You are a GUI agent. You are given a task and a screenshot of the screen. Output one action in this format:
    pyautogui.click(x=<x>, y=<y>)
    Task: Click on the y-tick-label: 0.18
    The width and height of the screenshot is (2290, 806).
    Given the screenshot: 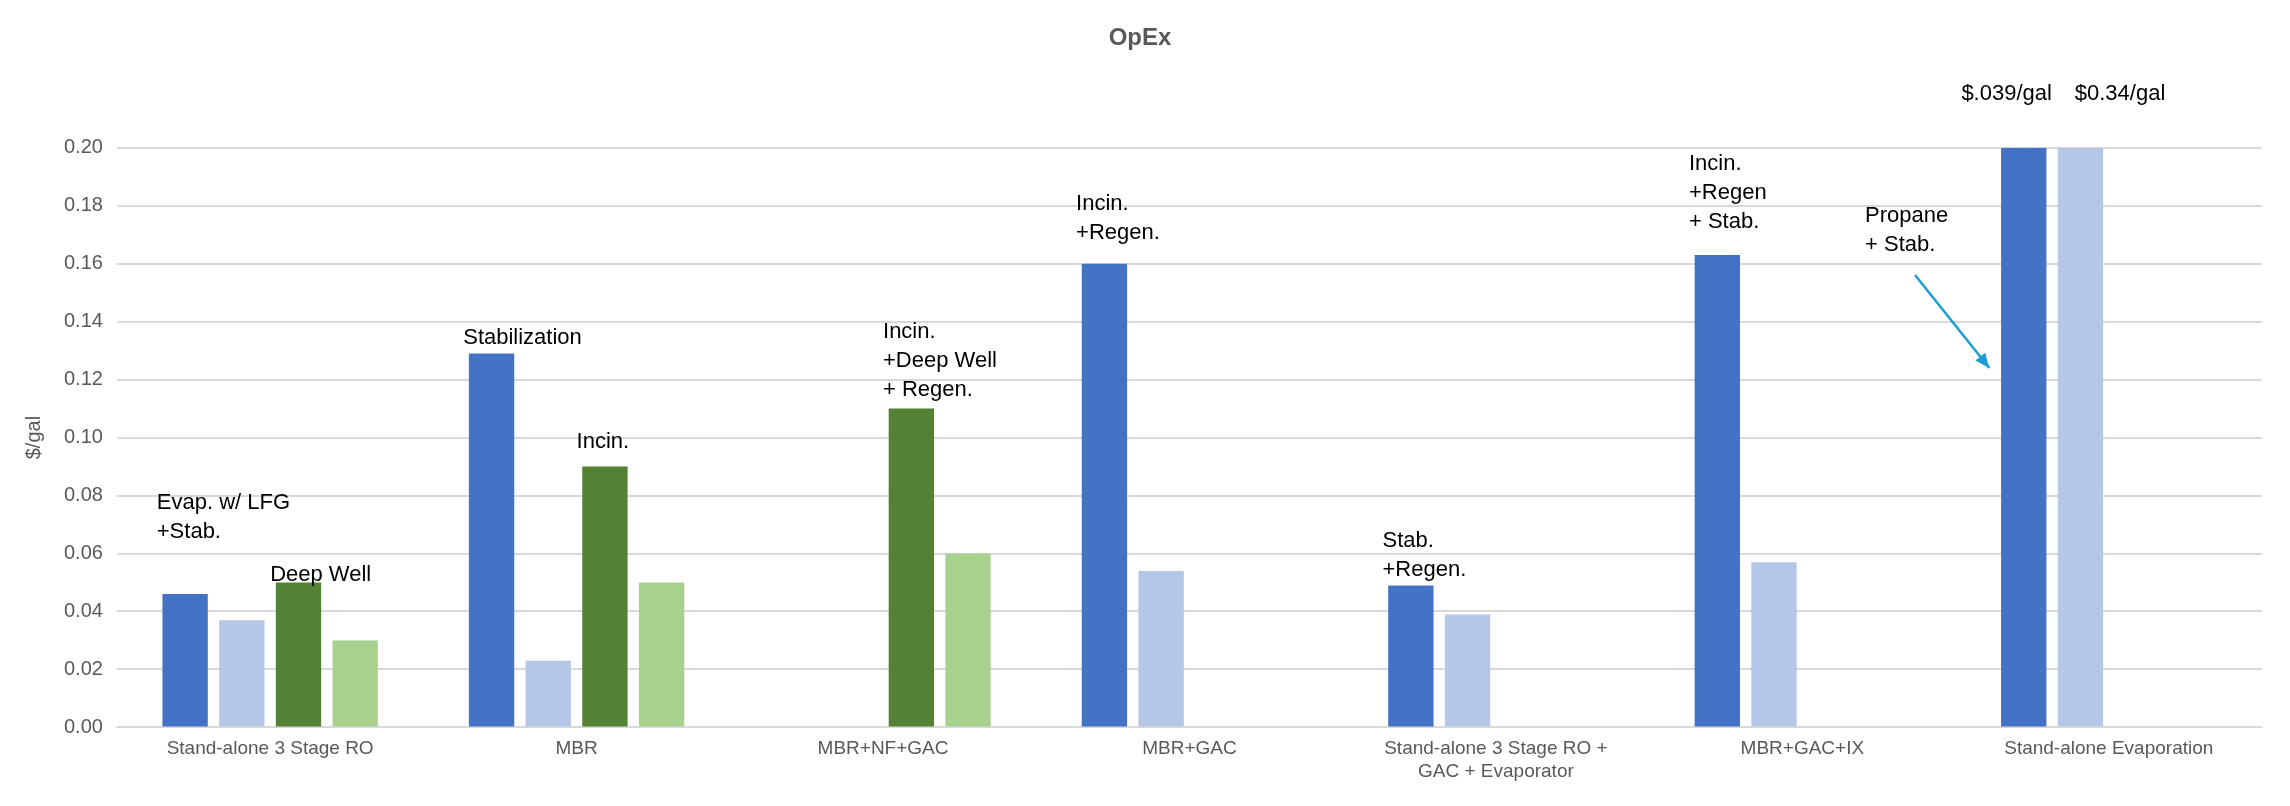 What is the action you would take?
    pyautogui.click(x=83, y=204)
    